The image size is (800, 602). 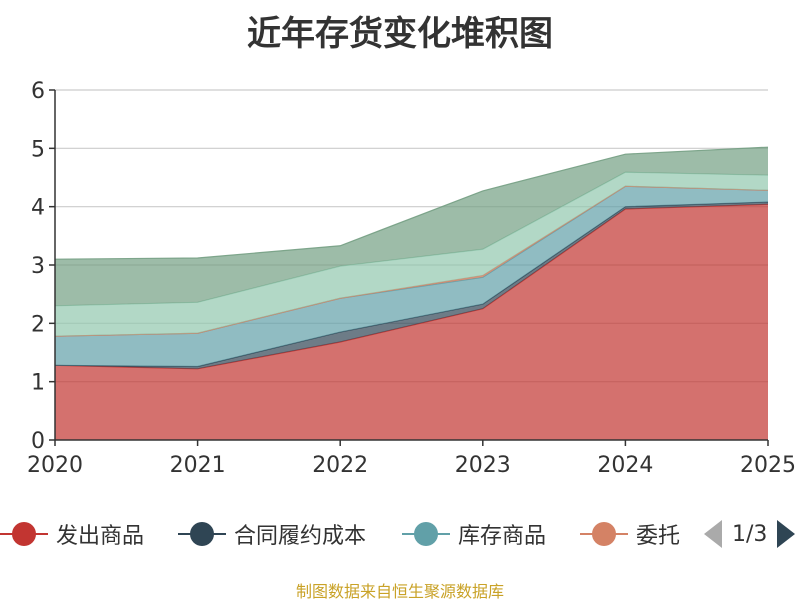 What do you see at coordinates (198, 465) in the screenshot?
I see `x-tick-label-2021: 2021` at bounding box center [198, 465].